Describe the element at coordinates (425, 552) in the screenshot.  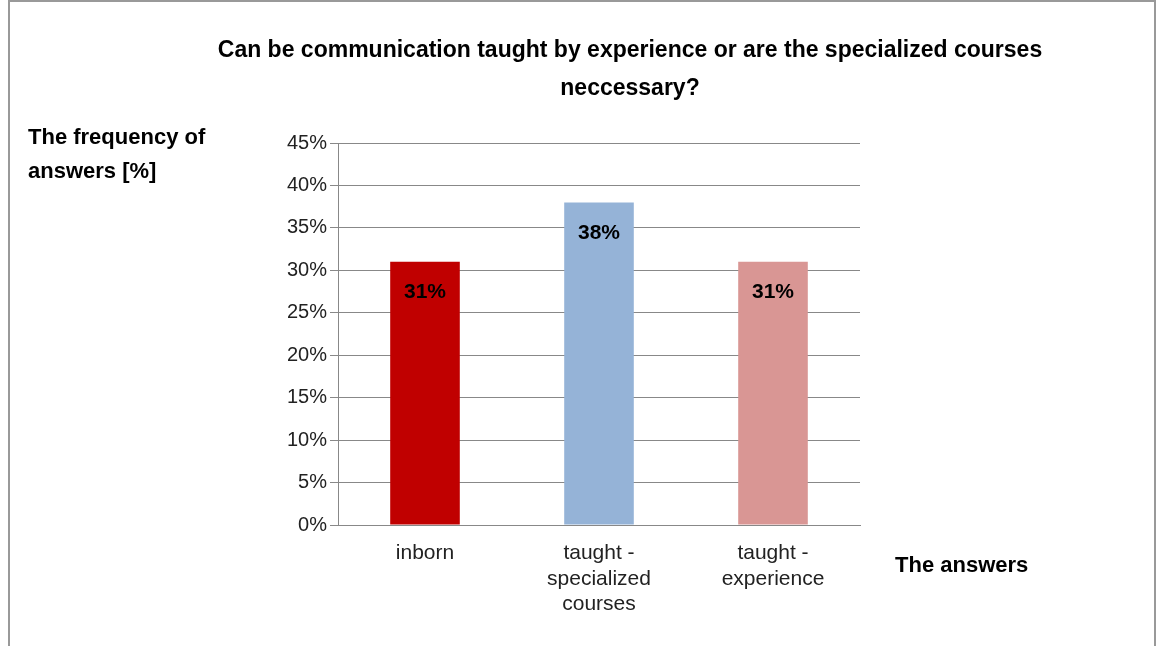
I see `x-tick-label: inborn` at that location.